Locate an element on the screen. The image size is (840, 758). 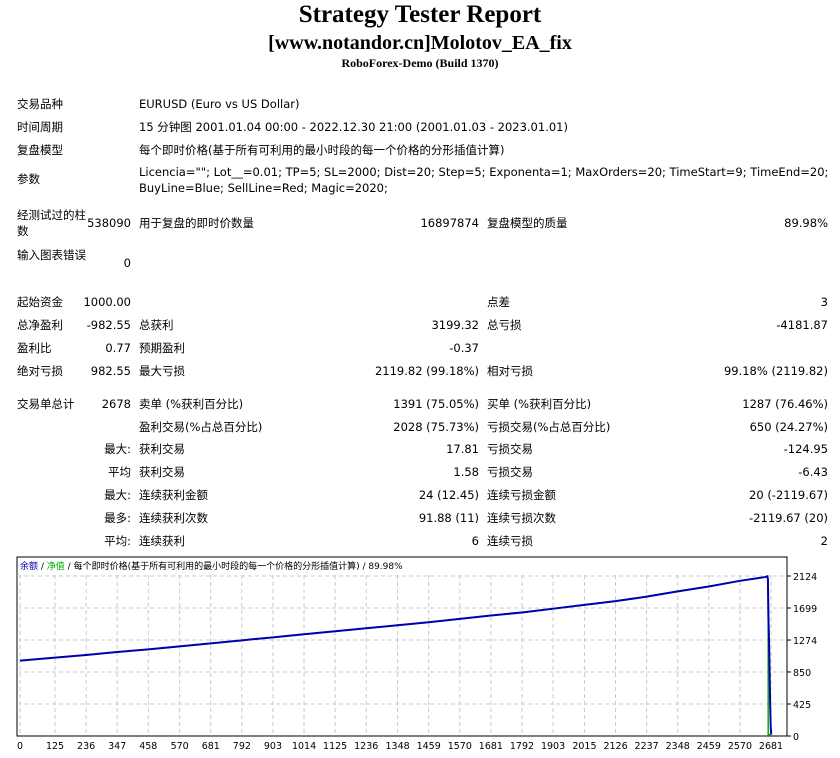
stat-label: 最大亏损 is located at coordinates (162, 371).